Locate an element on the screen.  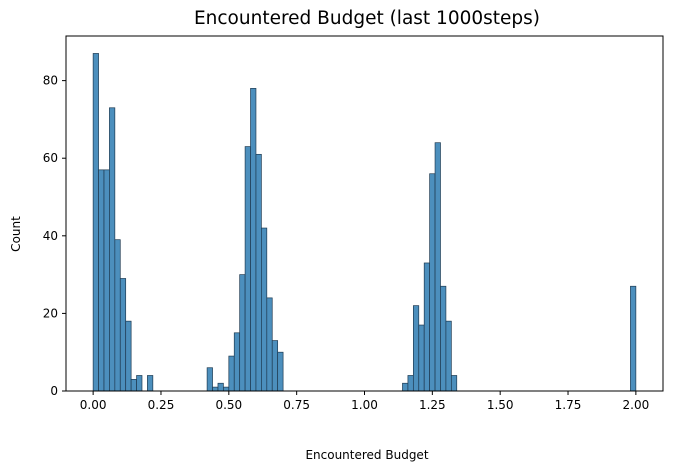
x-tick-label: 0.75 is located at coordinates (296, 405).